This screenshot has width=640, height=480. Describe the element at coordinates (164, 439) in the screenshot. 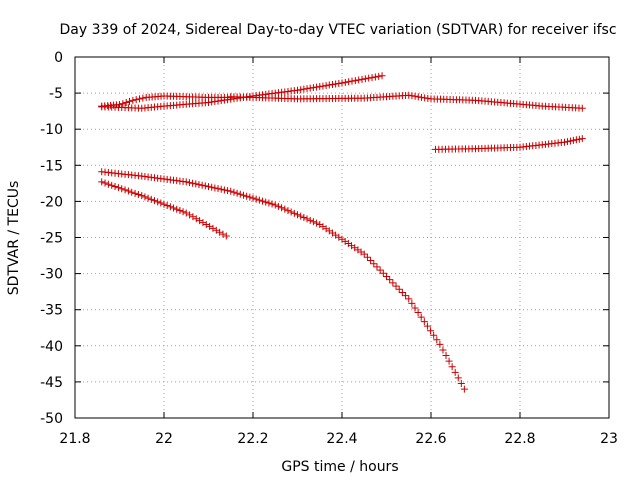

I see `x-tick-label: 22` at that location.